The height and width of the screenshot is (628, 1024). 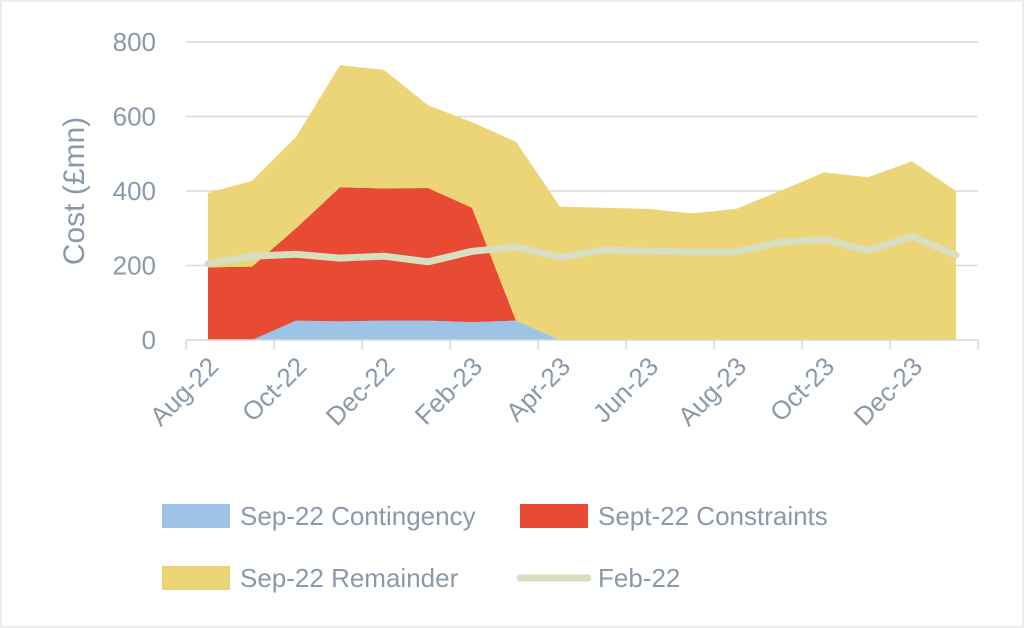 I want to click on x-axis, so click(x=582, y=344).